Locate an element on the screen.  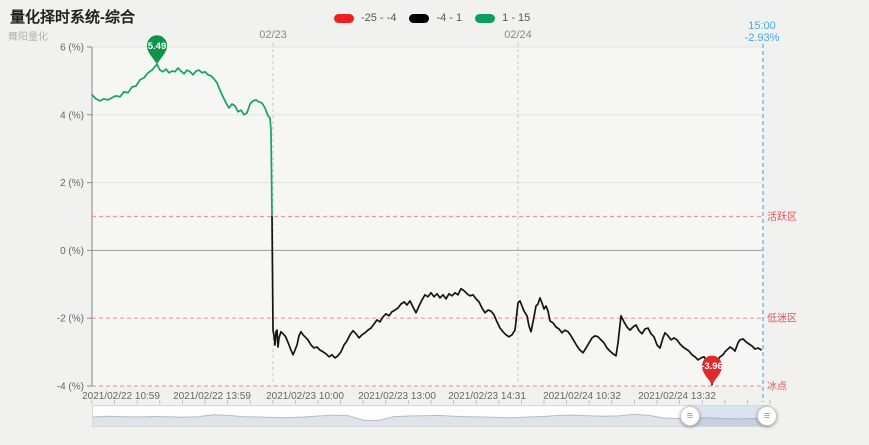
y-tick-label: 0 (%) is located at coordinates (72, 251).